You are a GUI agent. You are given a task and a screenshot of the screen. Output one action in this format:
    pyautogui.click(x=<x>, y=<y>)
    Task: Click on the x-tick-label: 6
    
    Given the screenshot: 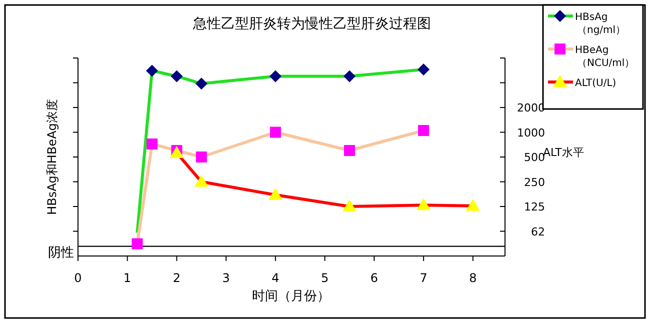 What is the action you would take?
    pyautogui.click(x=374, y=278)
    